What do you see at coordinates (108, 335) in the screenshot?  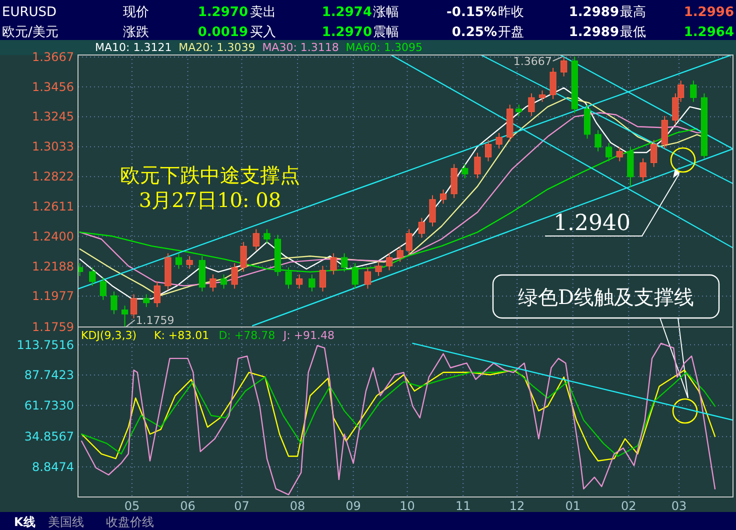 I see `chart-title: KDJ(9,3,3)` at bounding box center [108, 335].